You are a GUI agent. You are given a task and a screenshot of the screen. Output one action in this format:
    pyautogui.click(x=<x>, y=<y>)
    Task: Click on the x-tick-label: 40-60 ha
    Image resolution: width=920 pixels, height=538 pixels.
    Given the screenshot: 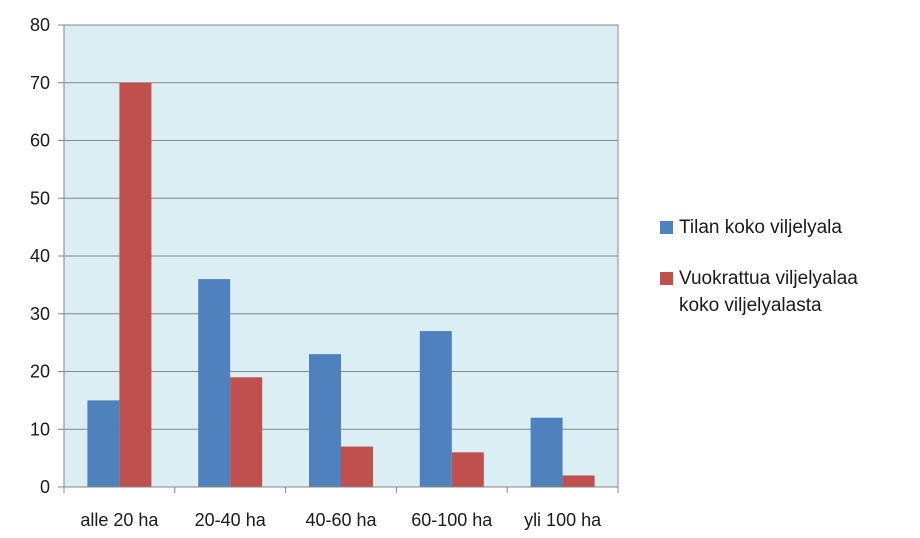 What is the action you would take?
    pyautogui.click(x=341, y=520)
    